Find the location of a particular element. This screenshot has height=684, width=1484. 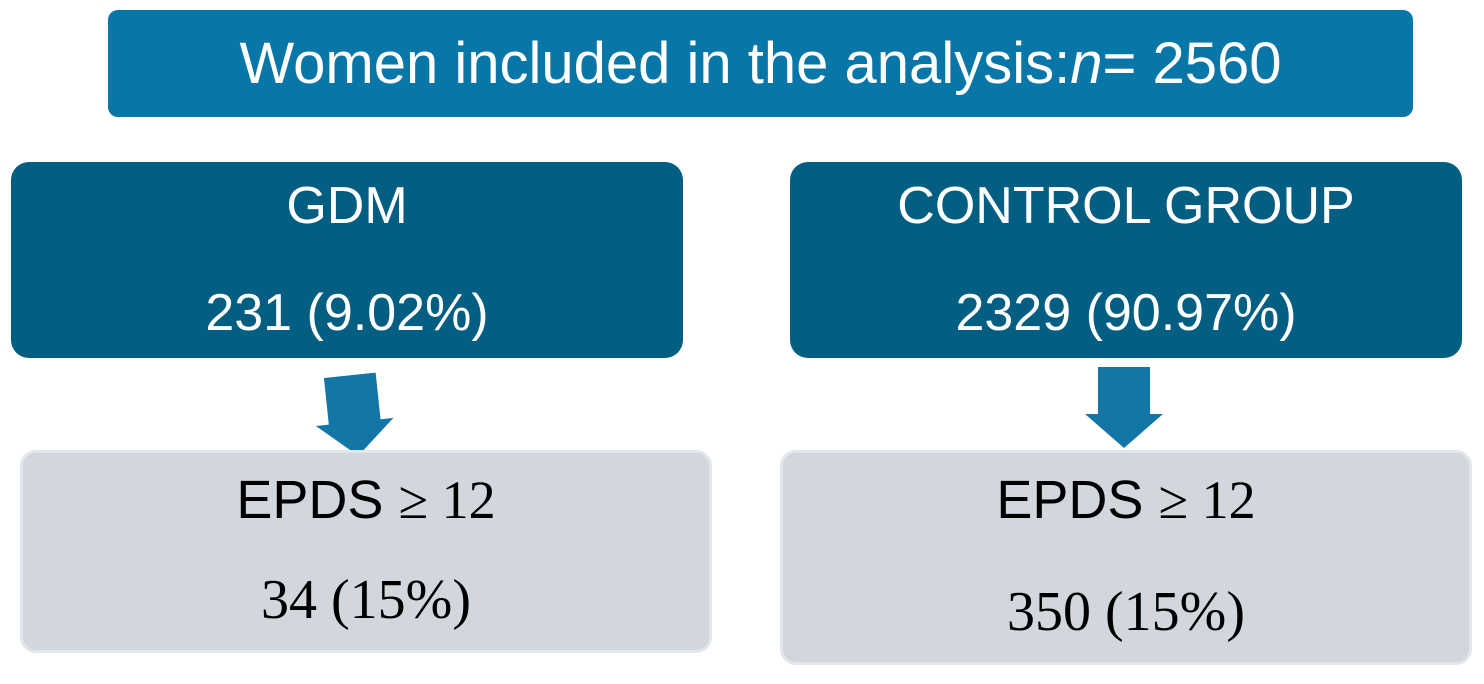

gdm-epds-label-serif: ≥ 12 is located at coordinates (447, 500).